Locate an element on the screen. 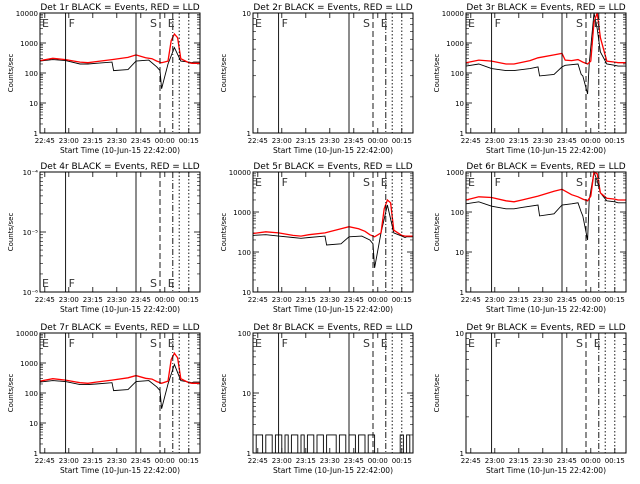  panel-title: Det 3r BLACK = Events, RED = LLD is located at coordinates (545, 8).